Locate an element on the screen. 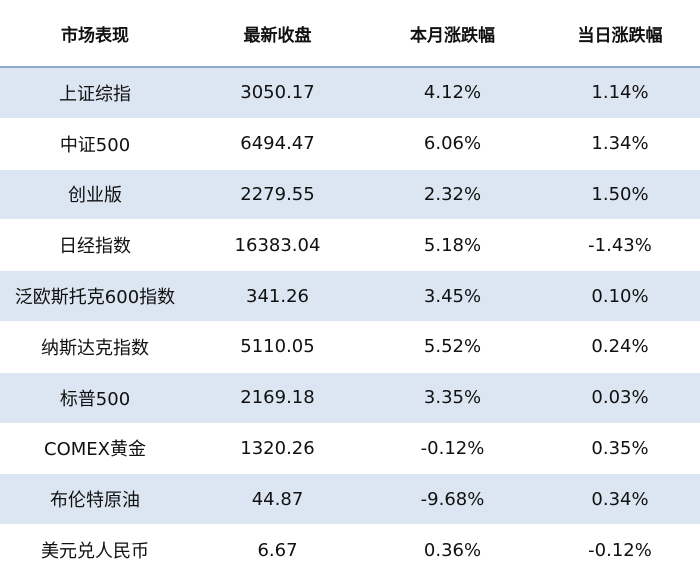 The image size is (700, 580). table-row: 中证500 6494.47 6.06% 1.34% is located at coordinates (350, 144).